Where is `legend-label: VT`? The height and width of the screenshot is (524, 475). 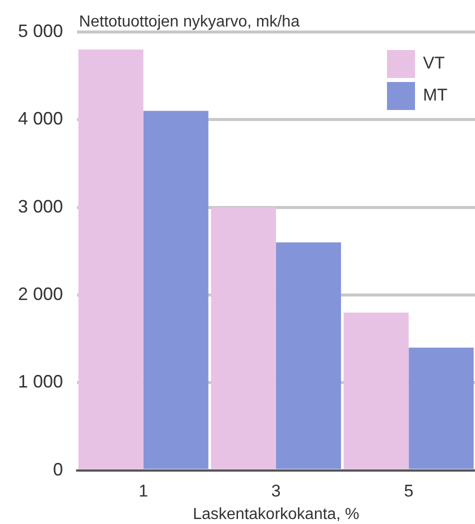
legend-label: VT is located at coordinates (434, 63).